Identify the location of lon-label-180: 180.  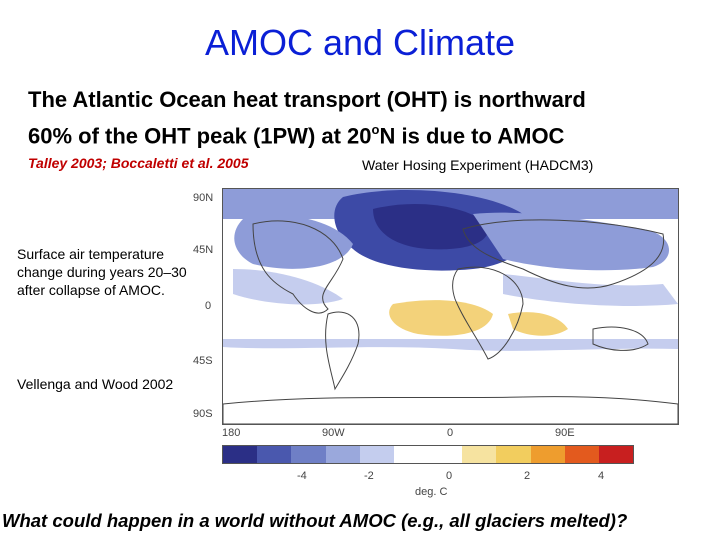
(231, 433).